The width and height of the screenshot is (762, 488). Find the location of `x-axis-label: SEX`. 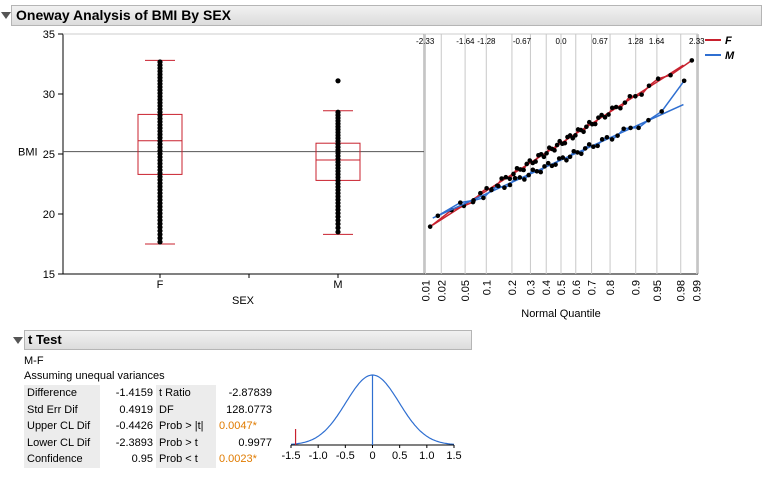

x-axis-label: SEX is located at coordinates (243, 301).